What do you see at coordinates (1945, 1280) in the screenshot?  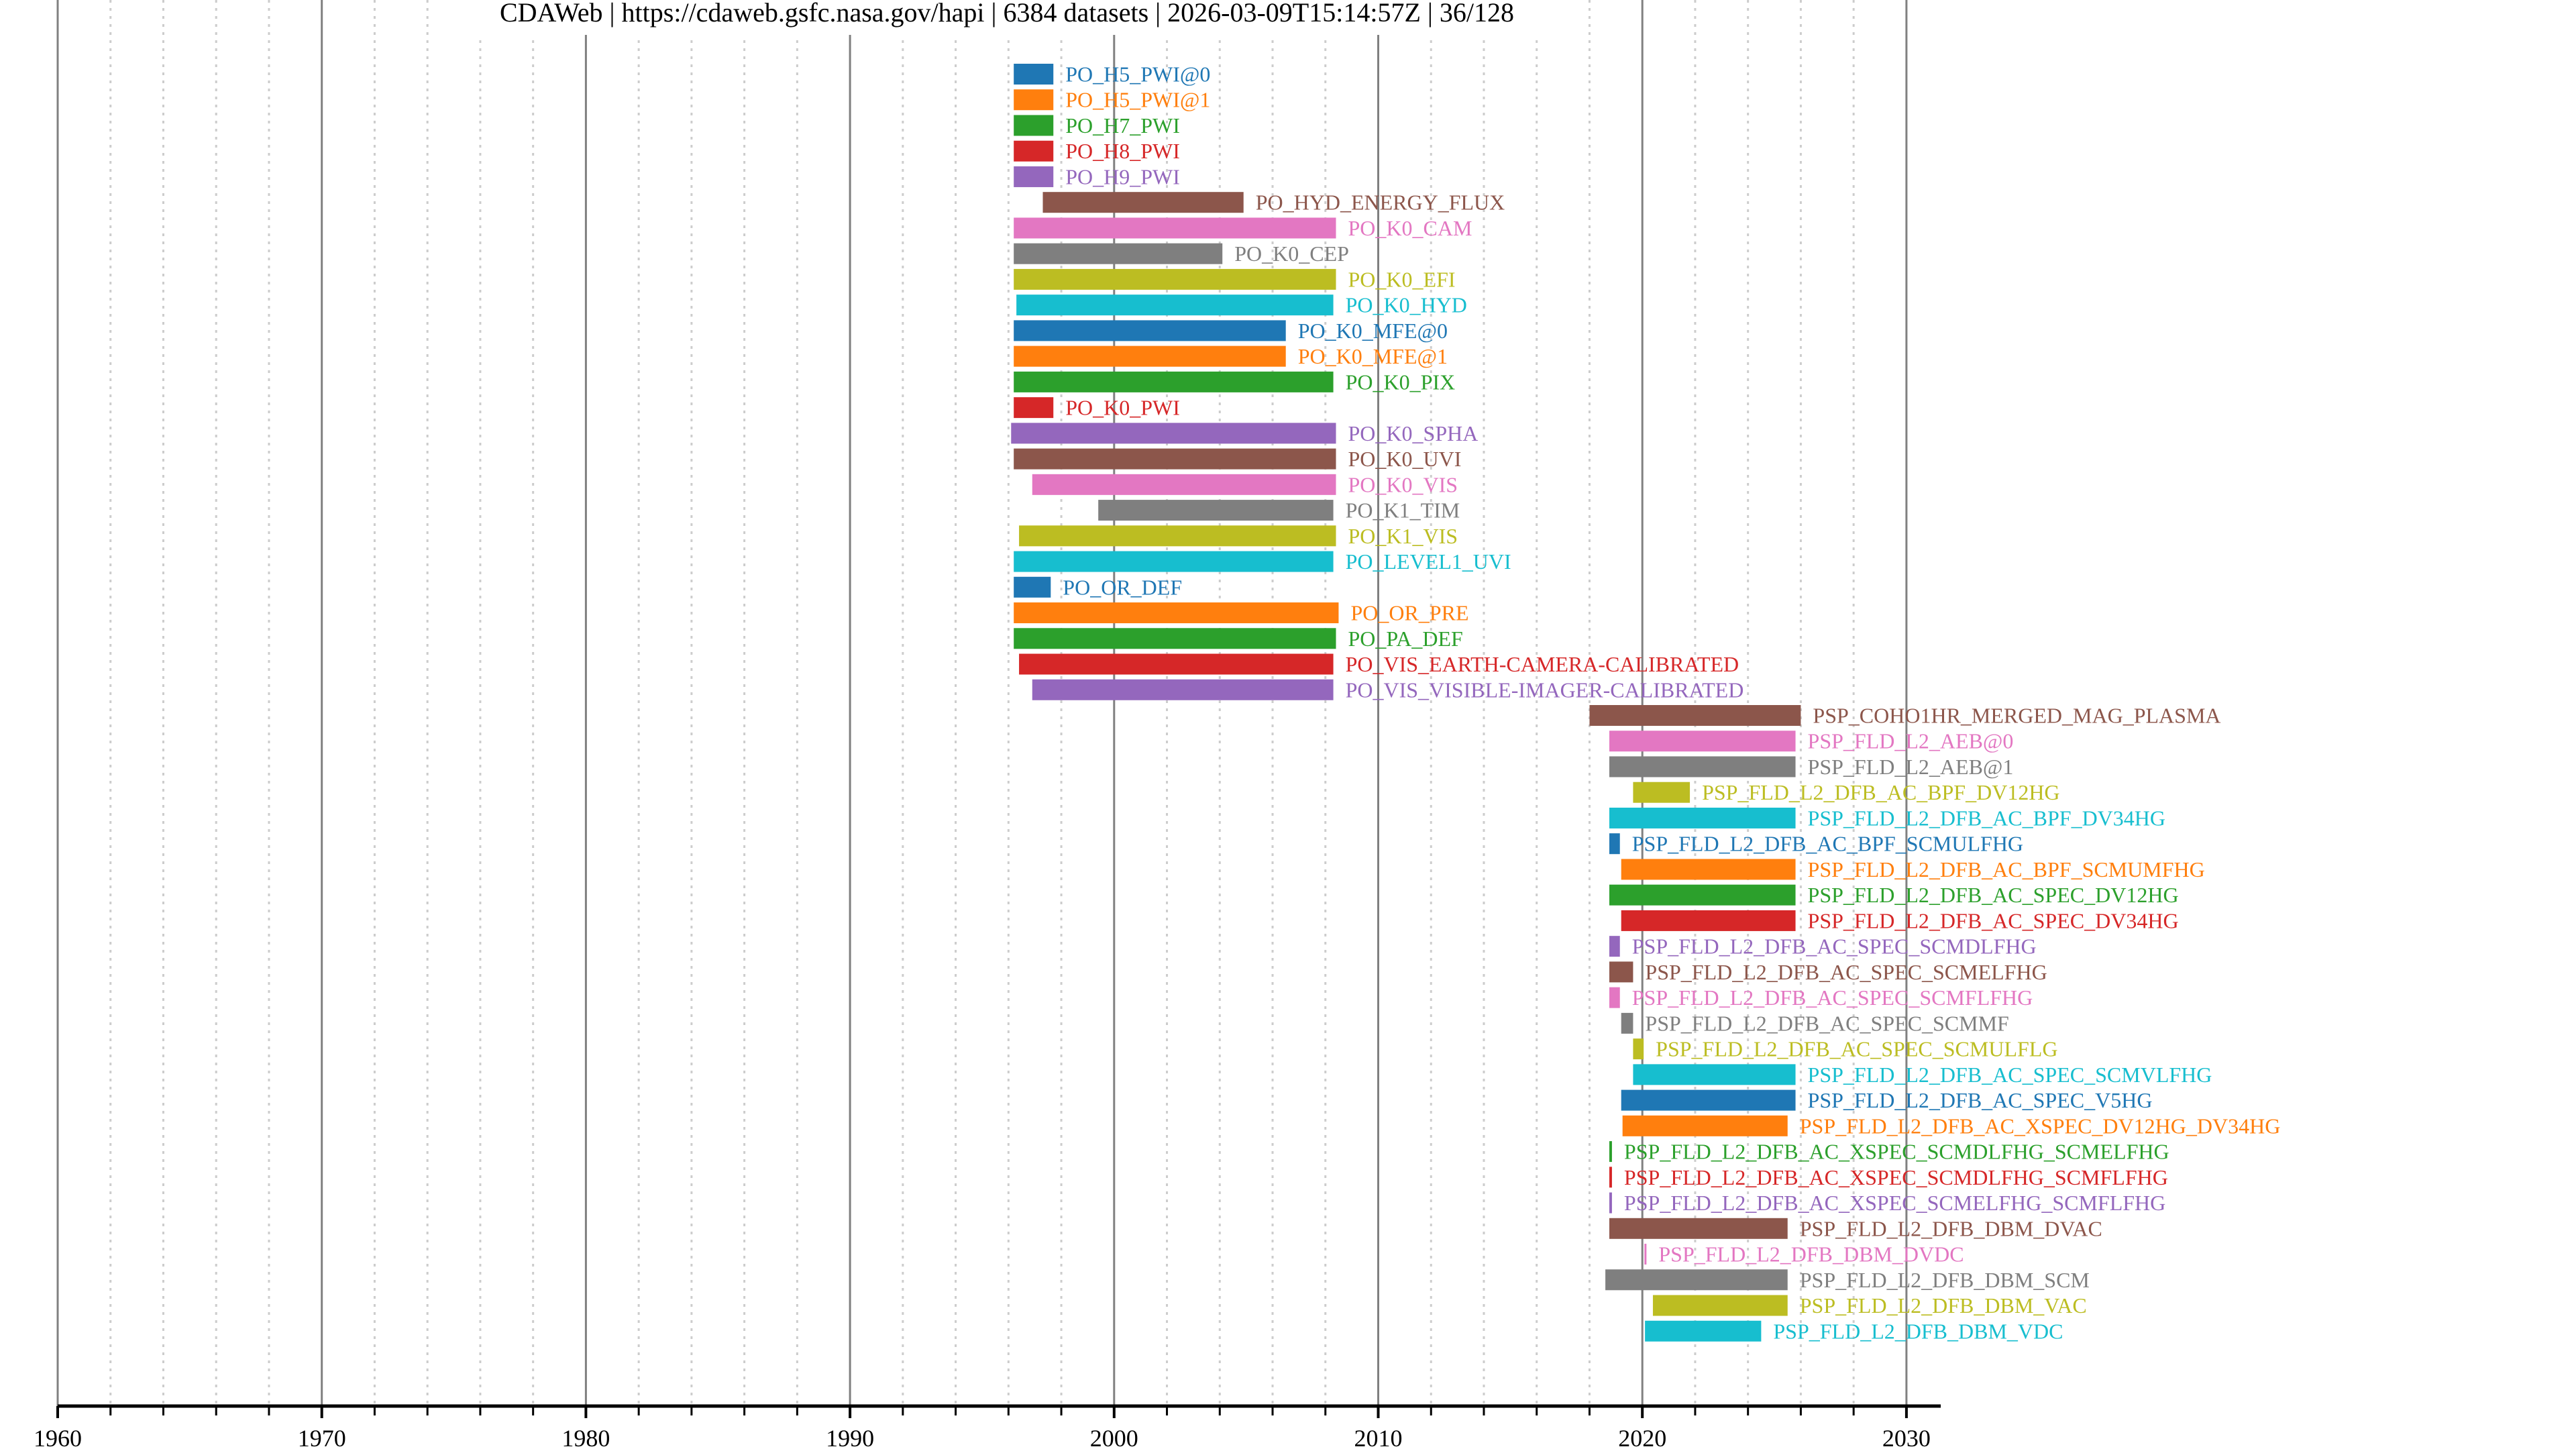 I see `dataset-label: PSP_FLD_L2_DFB_DBM_SCM` at bounding box center [1945, 1280].